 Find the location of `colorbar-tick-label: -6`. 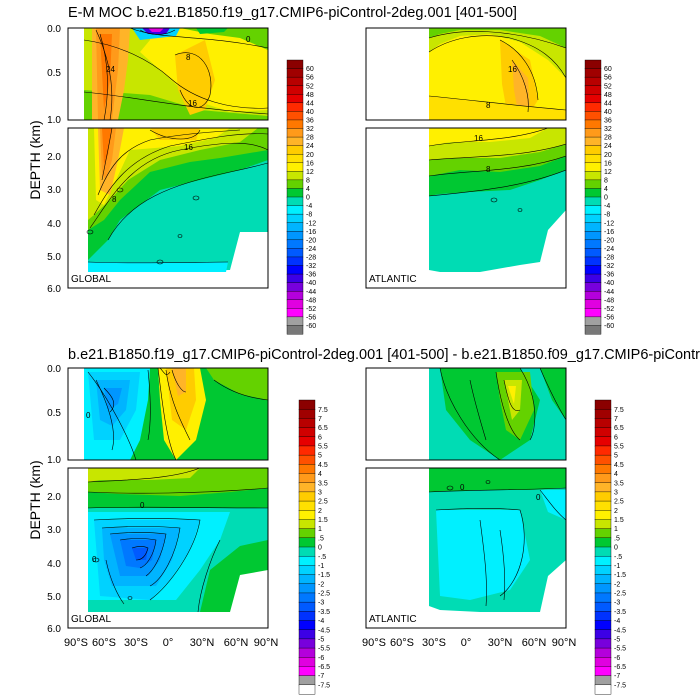

colorbar-tick-label: -6 is located at coordinates (321, 658).